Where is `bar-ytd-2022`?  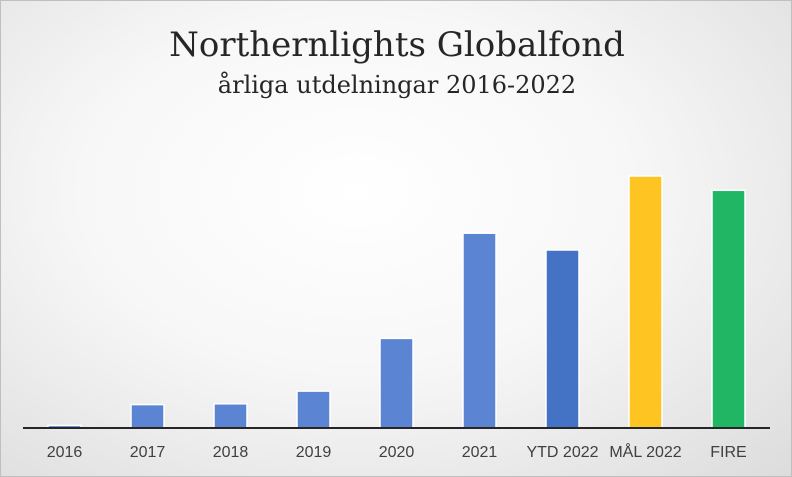
bar-ytd-2022 is located at coordinates (562, 339).